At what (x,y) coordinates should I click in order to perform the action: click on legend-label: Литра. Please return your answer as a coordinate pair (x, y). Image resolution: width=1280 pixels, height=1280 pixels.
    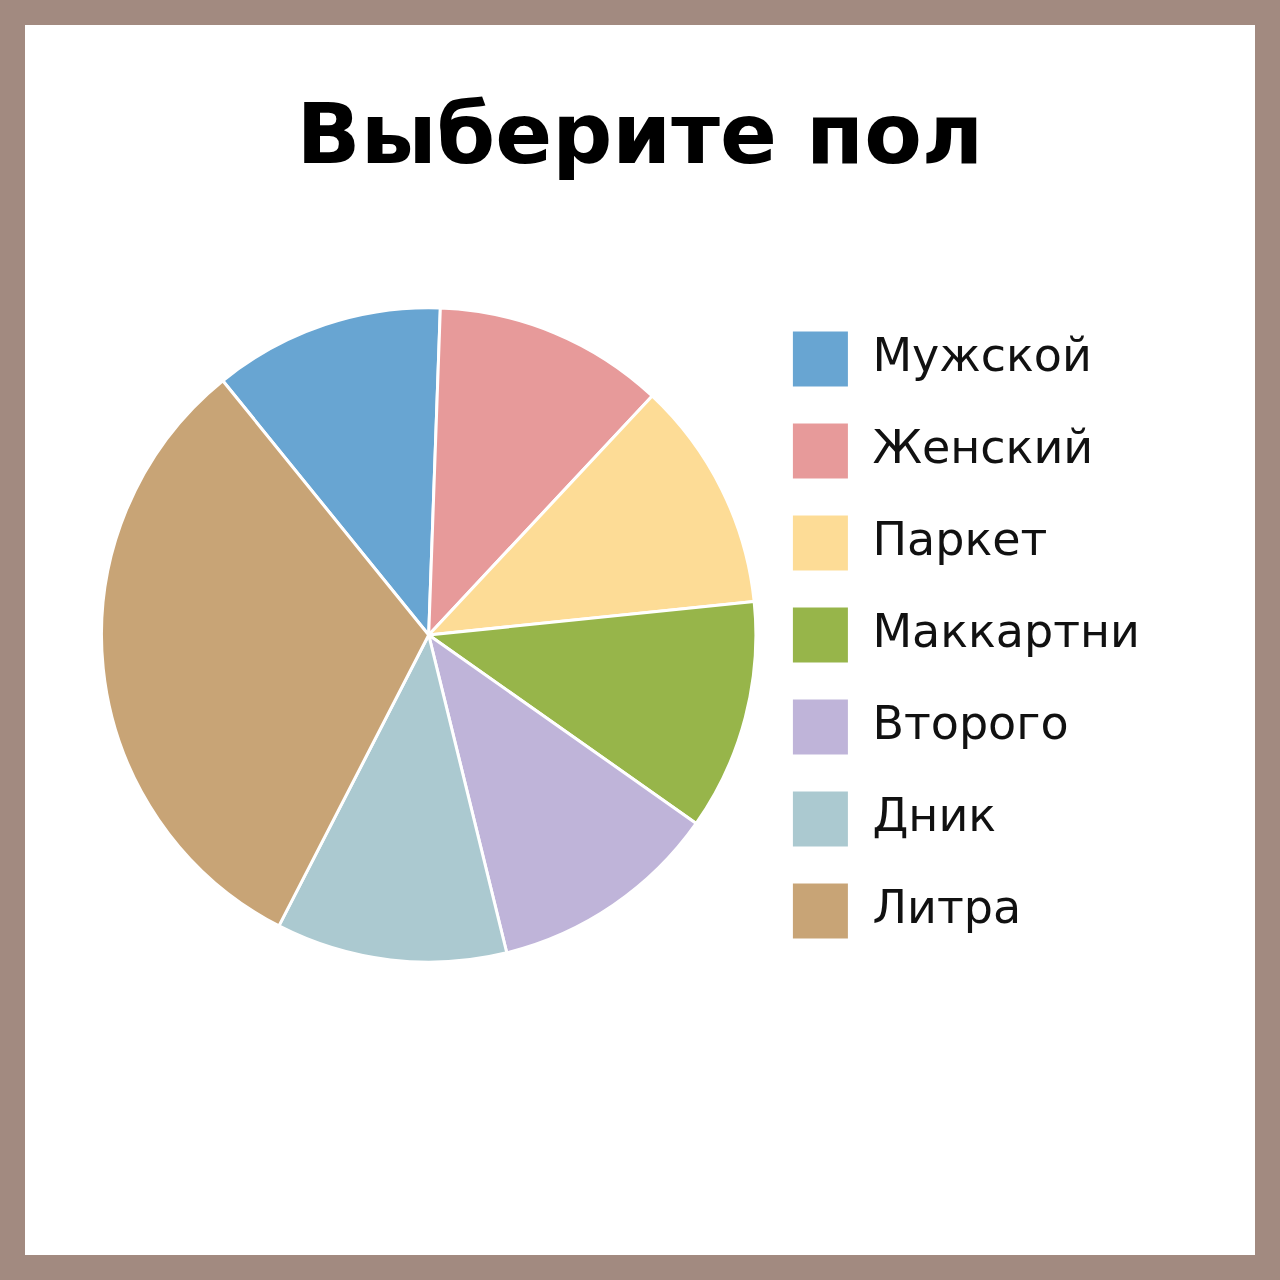
    Looking at the image, I should click on (947, 906).